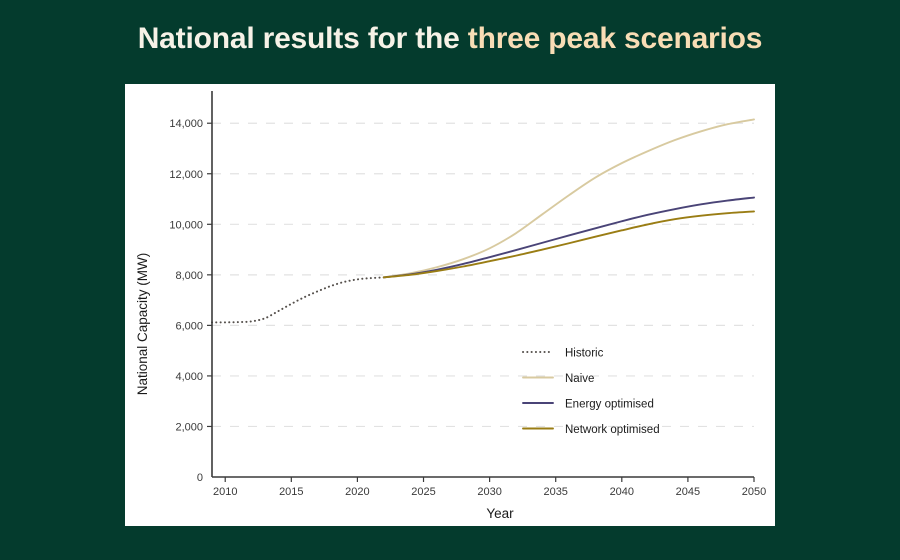 This screenshot has width=900, height=560. I want to click on series-line-energy-optimised, so click(568, 237).